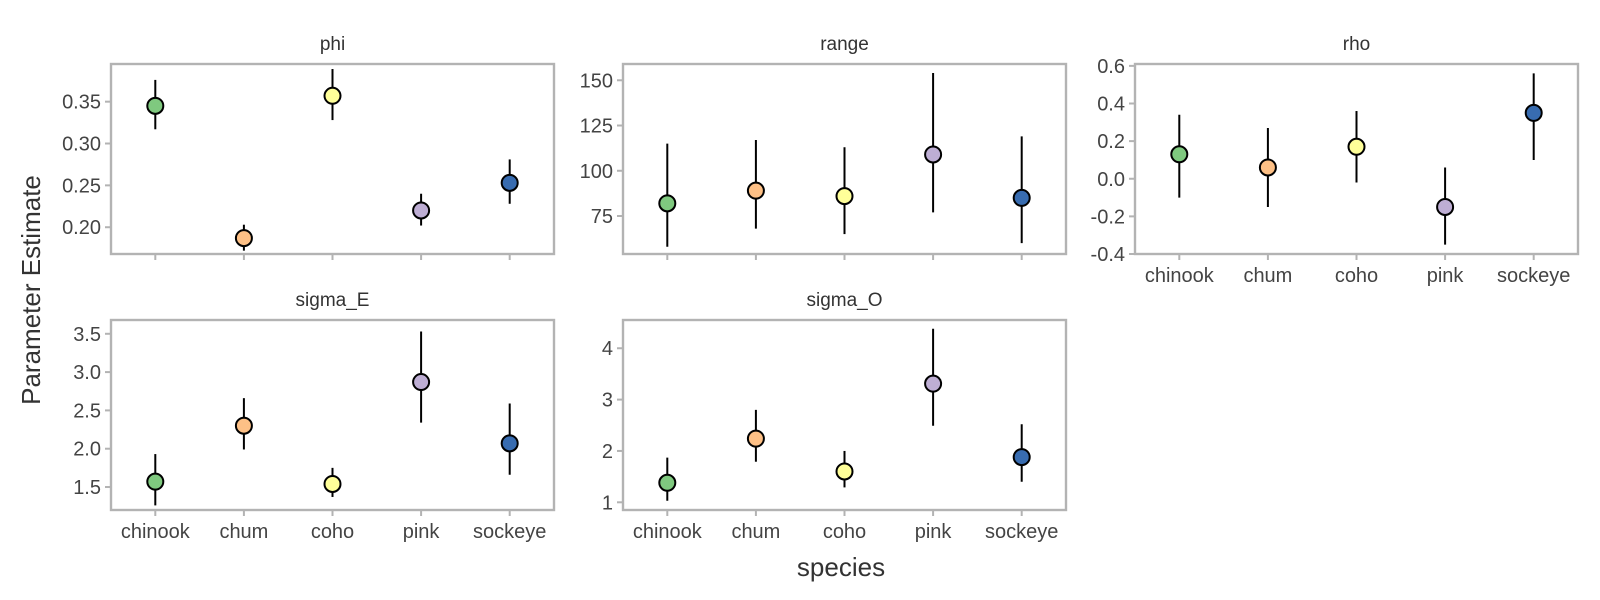 This screenshot has height=600, width=1600. I want to click on y-tick-label: 0.6, so click(1111, 67).